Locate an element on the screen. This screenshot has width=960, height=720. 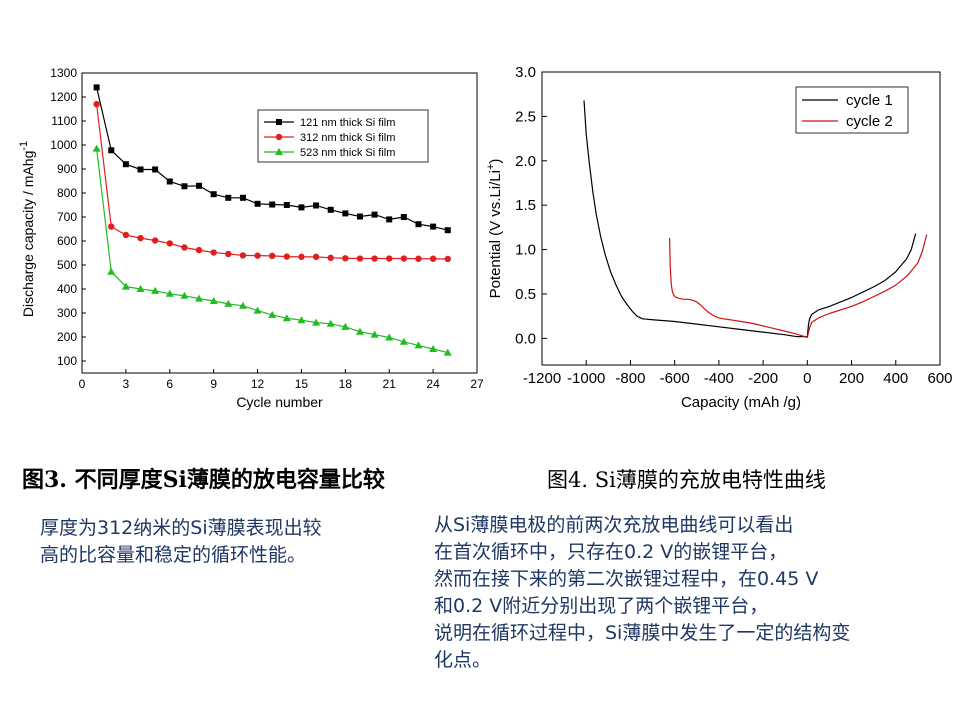
y-tick-label: 1000 is located at coordinates (63, 145).